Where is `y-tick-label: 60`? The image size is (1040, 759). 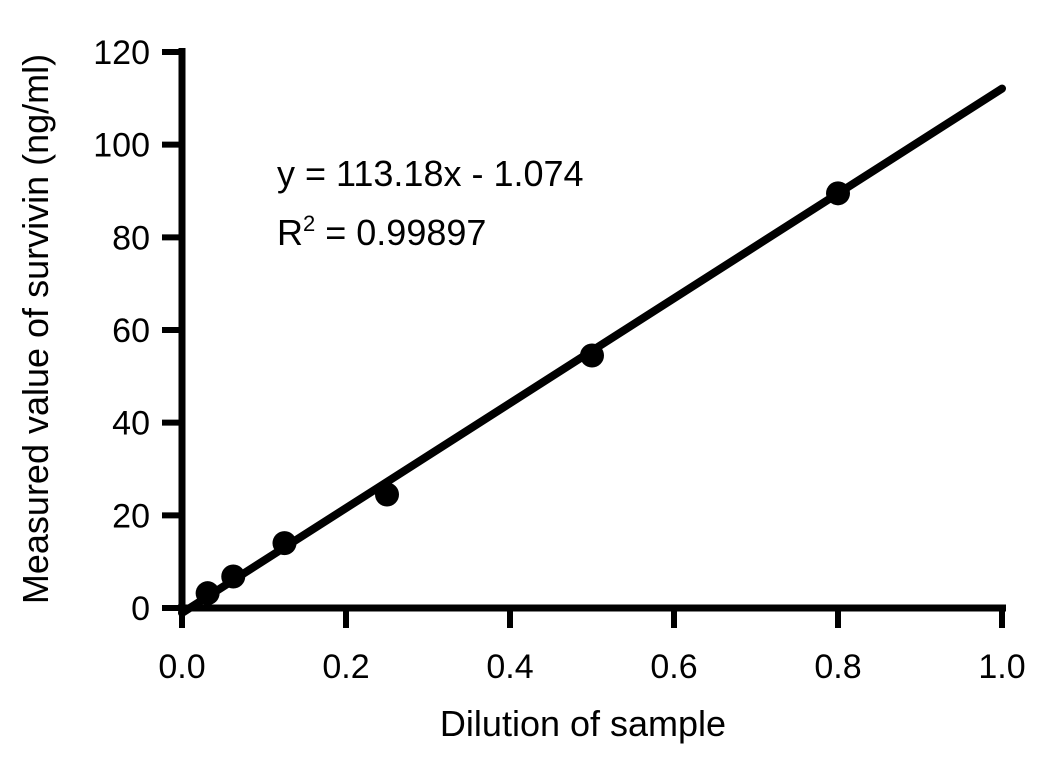 y-tick-label: 60 is located at coordinates (131, 331).